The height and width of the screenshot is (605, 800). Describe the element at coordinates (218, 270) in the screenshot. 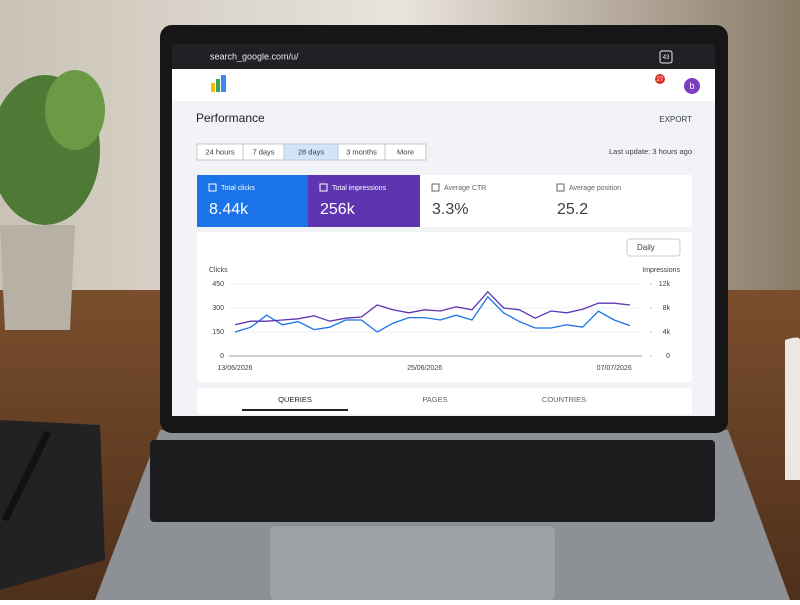

I see `y-axis-title: Clicks` at that location.